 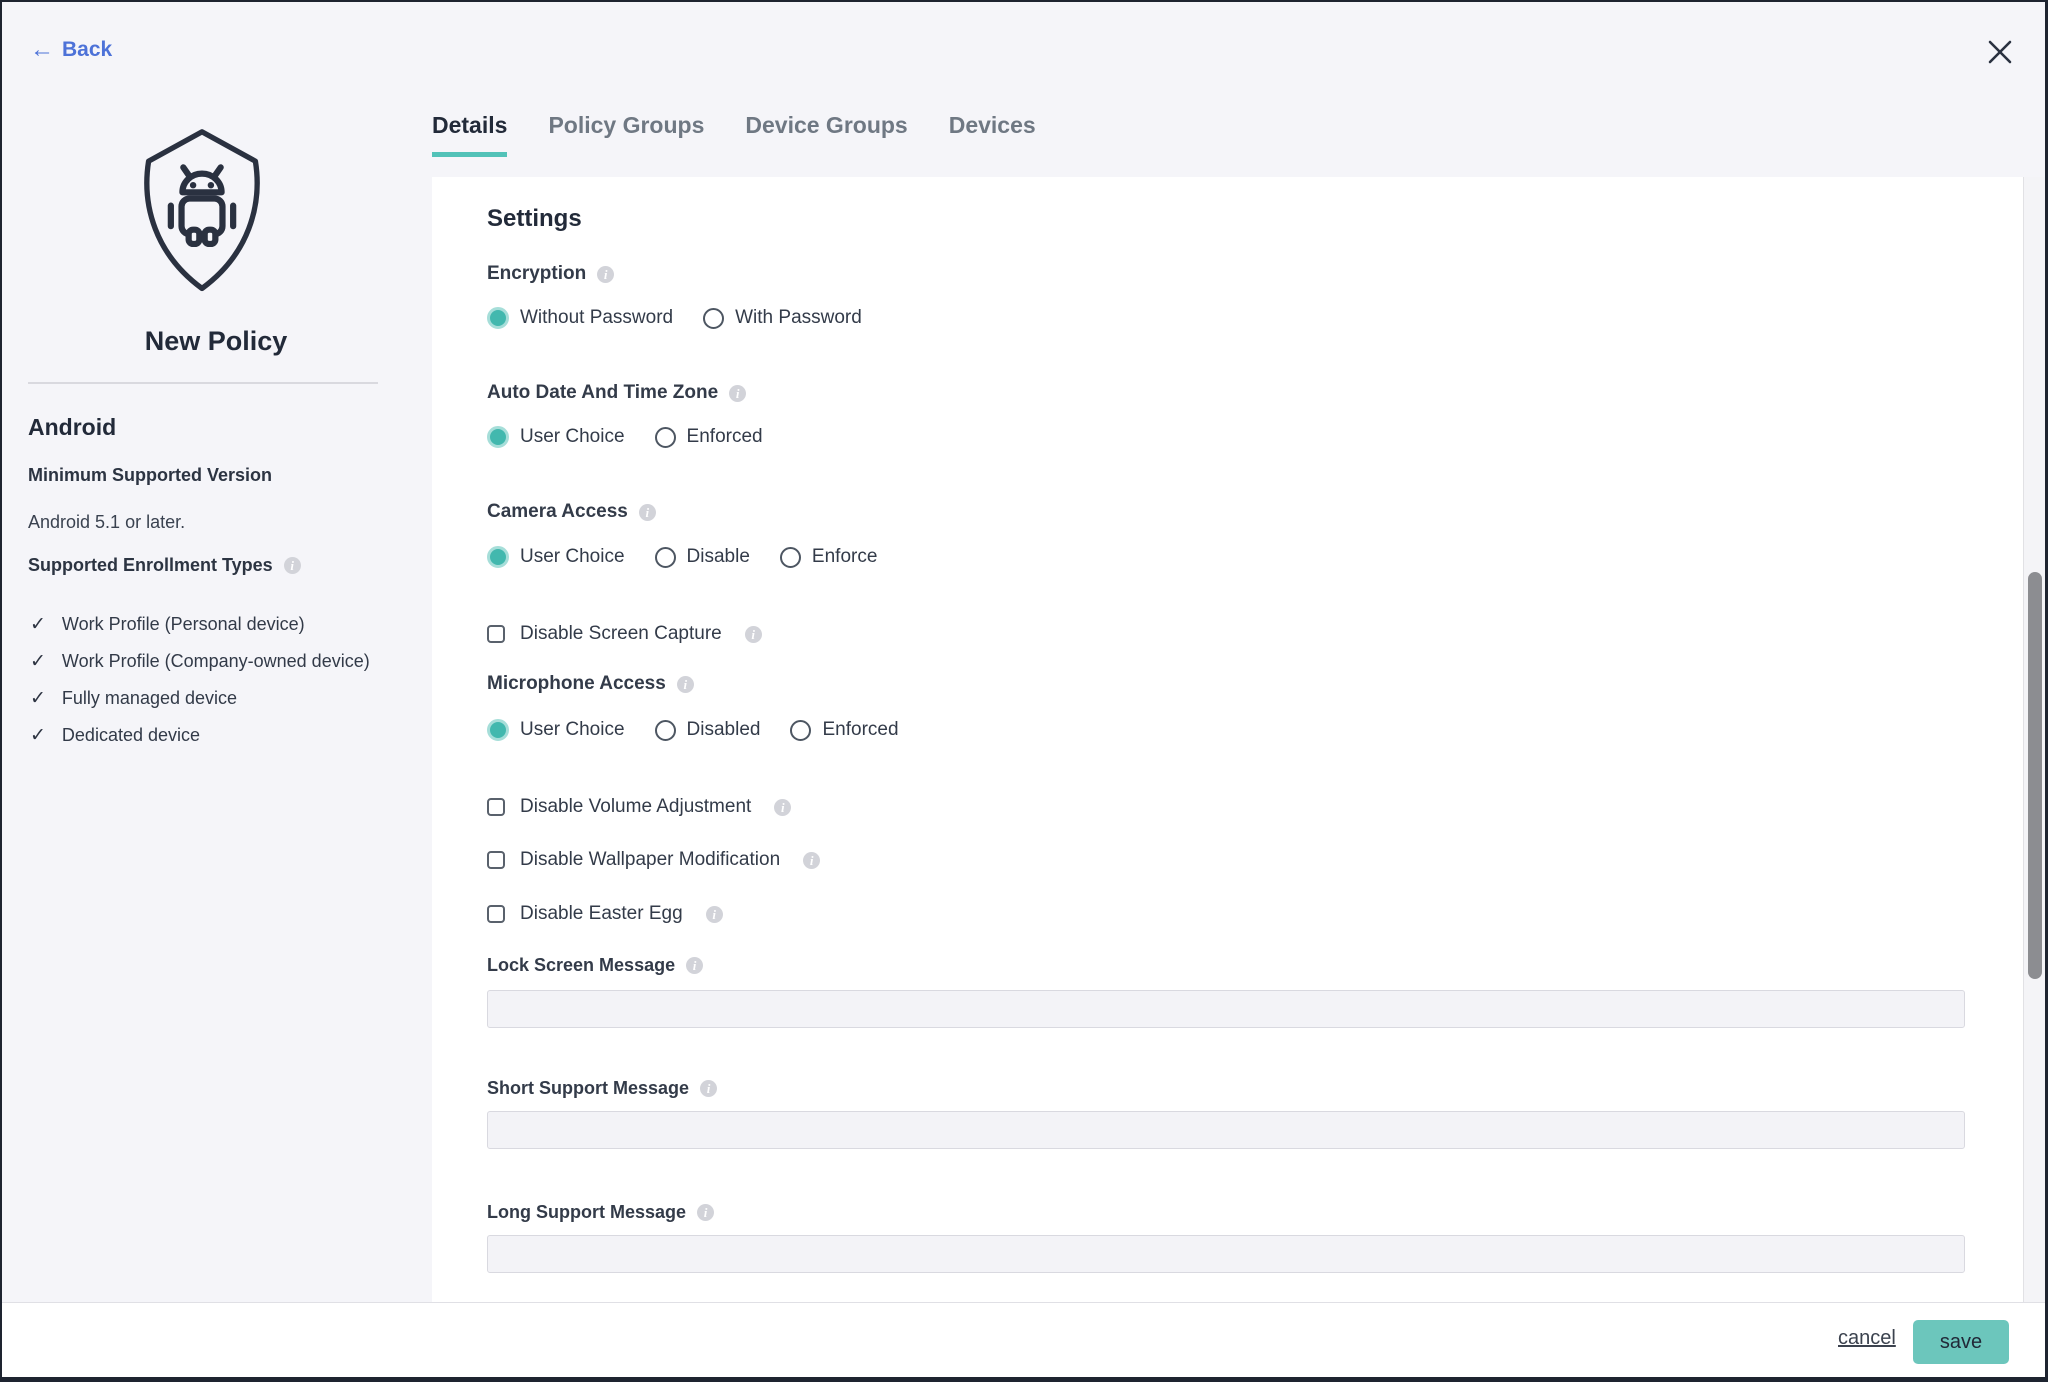 What do you see at coordinates (580, 318) in the screenshot?
I see `radio-without-password: Without Password` at bounding box center [580, 318].